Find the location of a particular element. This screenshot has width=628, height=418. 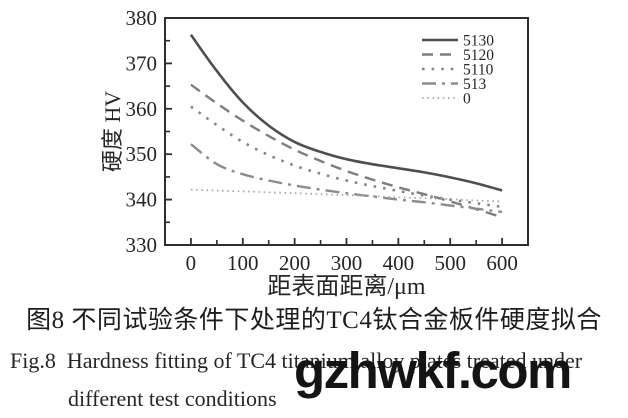

caption-english-line2: different test conditions is located at coordinates (172, 398).